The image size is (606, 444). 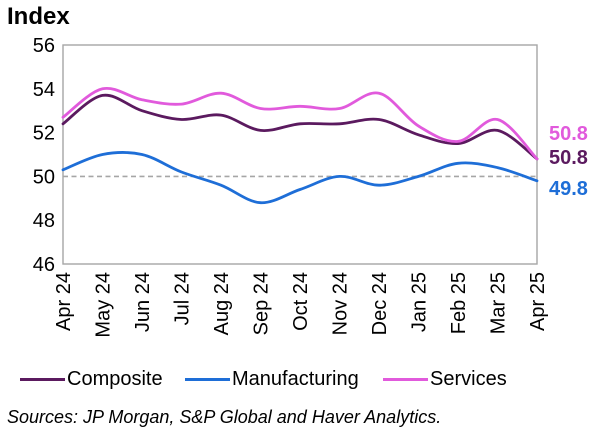 What do you see at coordinates (64, 301) in the screenshot?
I see `x-tick-label: Apr 24` at bounding box center [64, 301].